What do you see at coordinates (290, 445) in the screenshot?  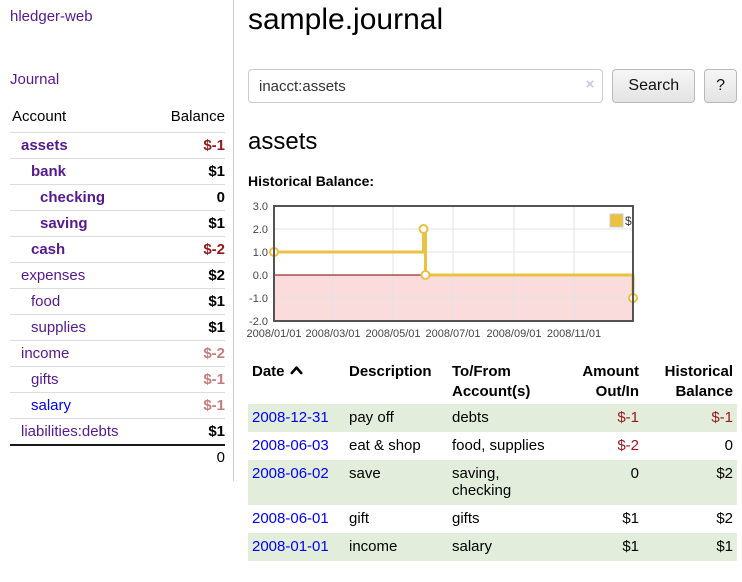 I see `register-date-link: 2008-06-03` at bounding box center [290, 445].